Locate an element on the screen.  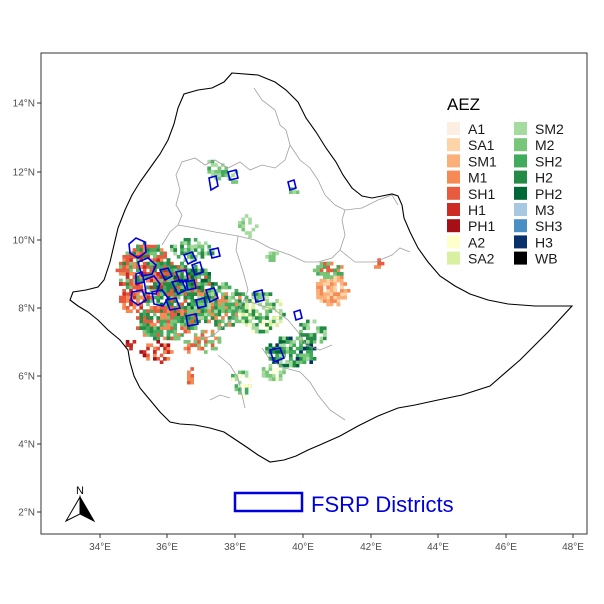
legend-label: SM2 is located at coordinates (549, 129).